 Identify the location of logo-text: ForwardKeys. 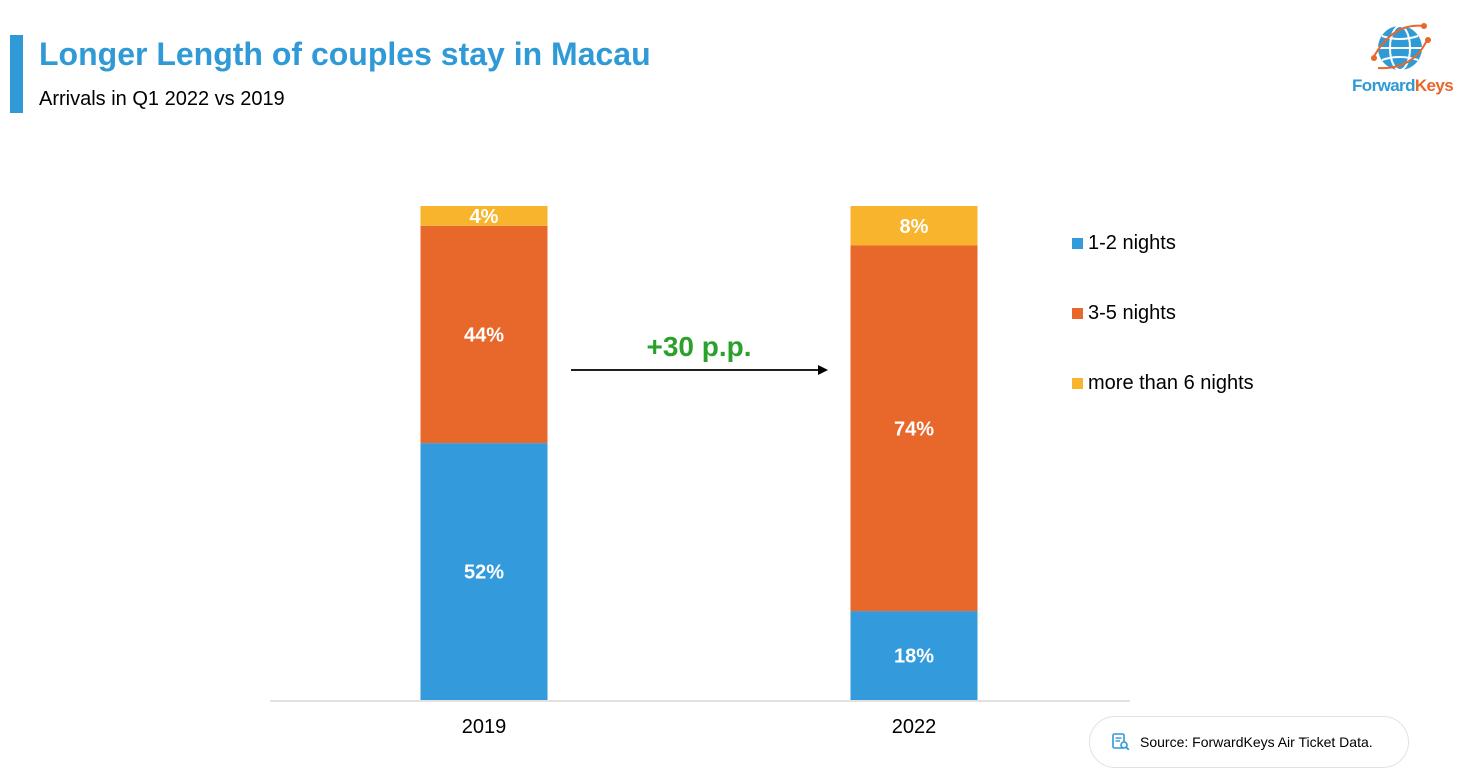
(1403, 85).